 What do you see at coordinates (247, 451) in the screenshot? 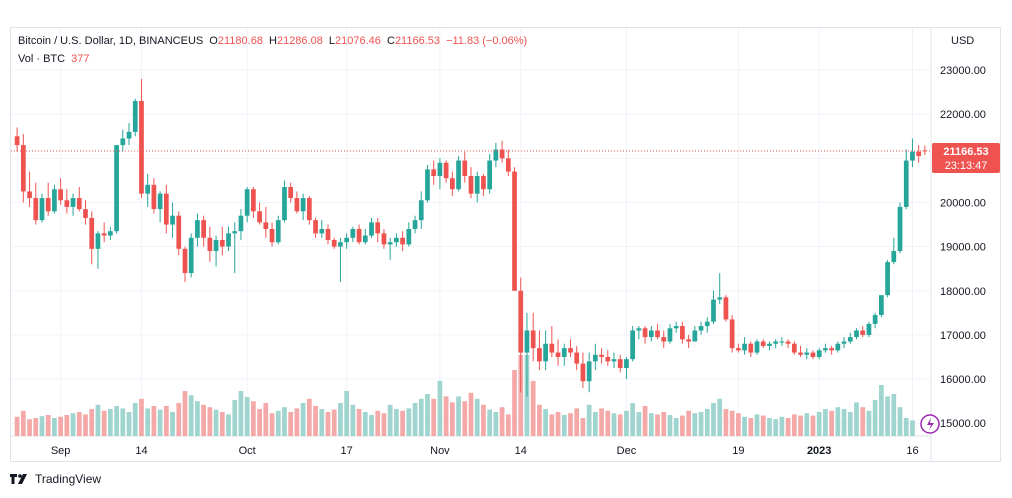
I see `x-tick-label: Oct` at bounding box center [247, 451].